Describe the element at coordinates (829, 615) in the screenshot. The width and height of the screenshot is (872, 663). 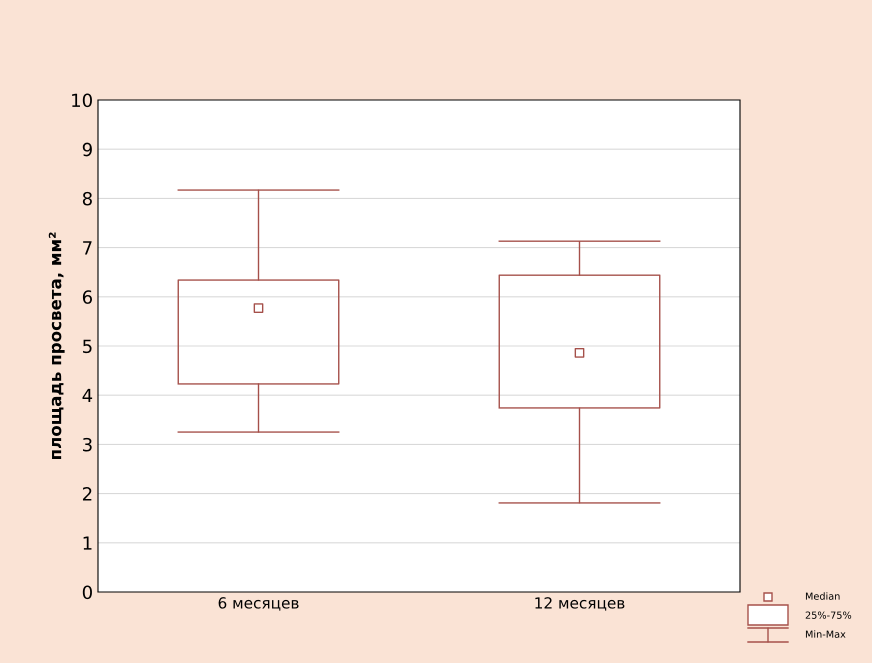
I see `text: 25%-75%` at that location.